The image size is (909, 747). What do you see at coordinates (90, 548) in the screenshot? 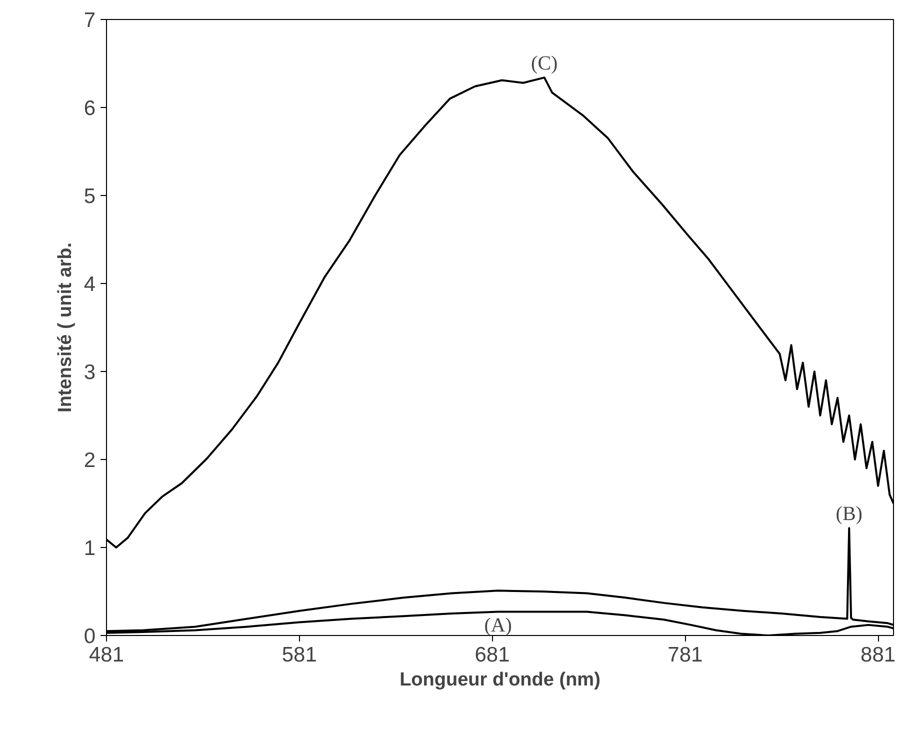
I see `y-tick-label: 1` at bounding box center [90, 548].